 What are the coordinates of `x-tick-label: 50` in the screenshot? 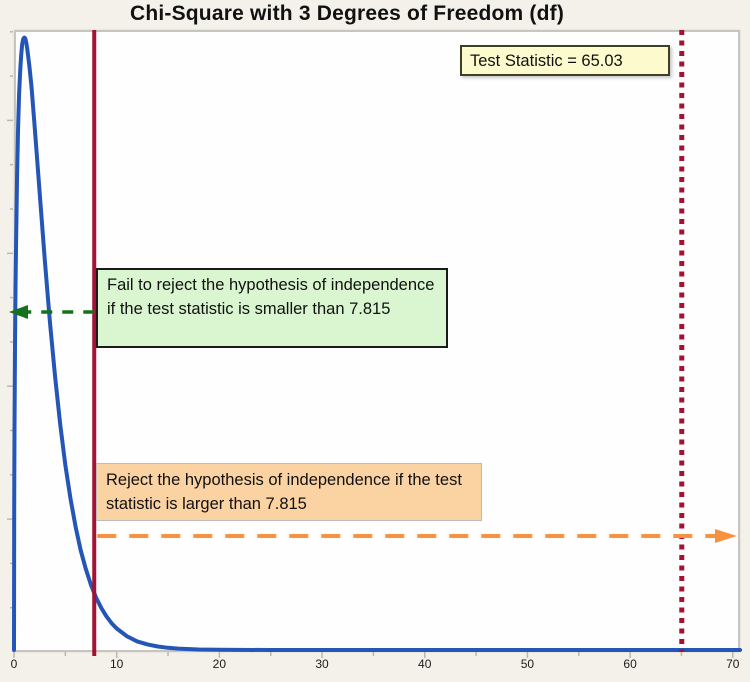 It's located at (527, 664).